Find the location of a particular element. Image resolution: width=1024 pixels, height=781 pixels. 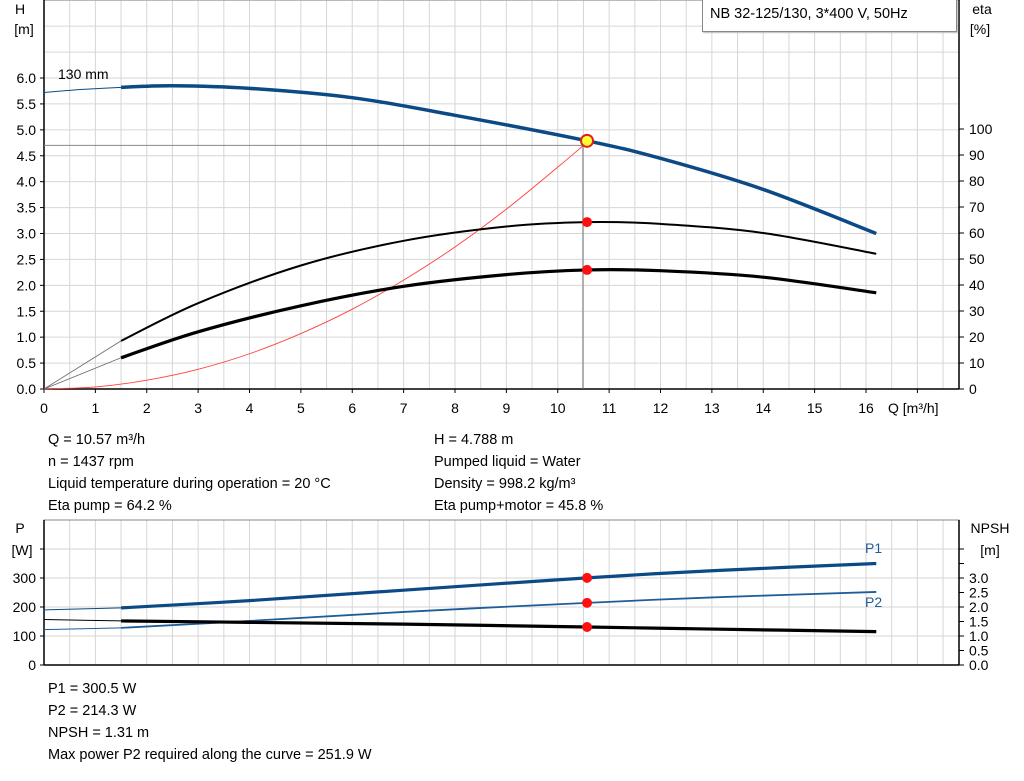

q-tick-label: 8 is located at coordinates (455, 408).